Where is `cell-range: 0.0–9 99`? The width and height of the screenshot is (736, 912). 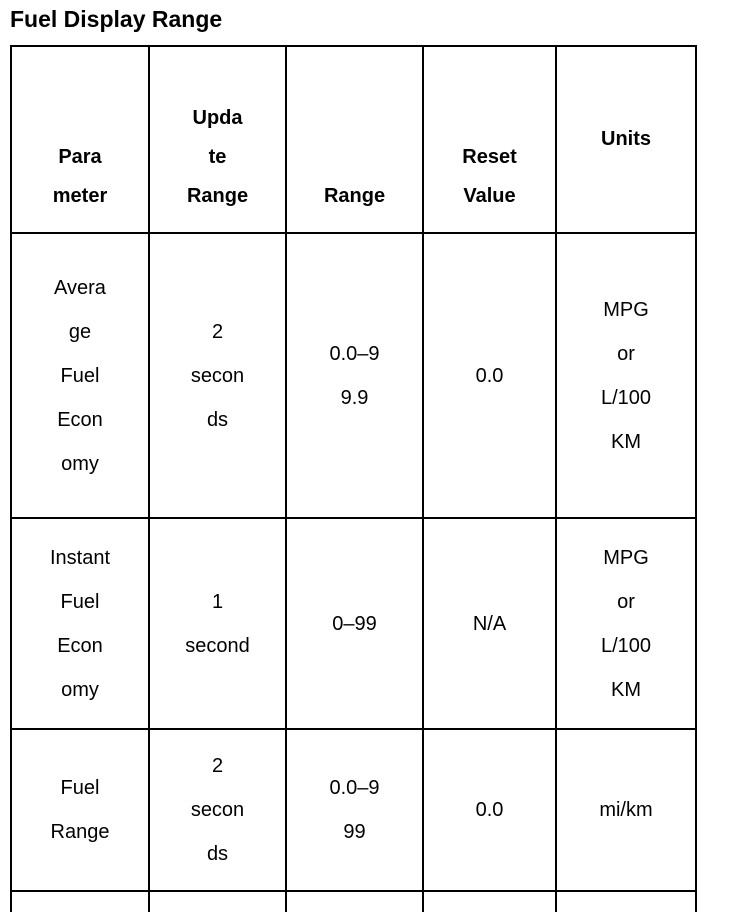
cell-range: 0.0–9 99 is located at coordinates (354, 810).